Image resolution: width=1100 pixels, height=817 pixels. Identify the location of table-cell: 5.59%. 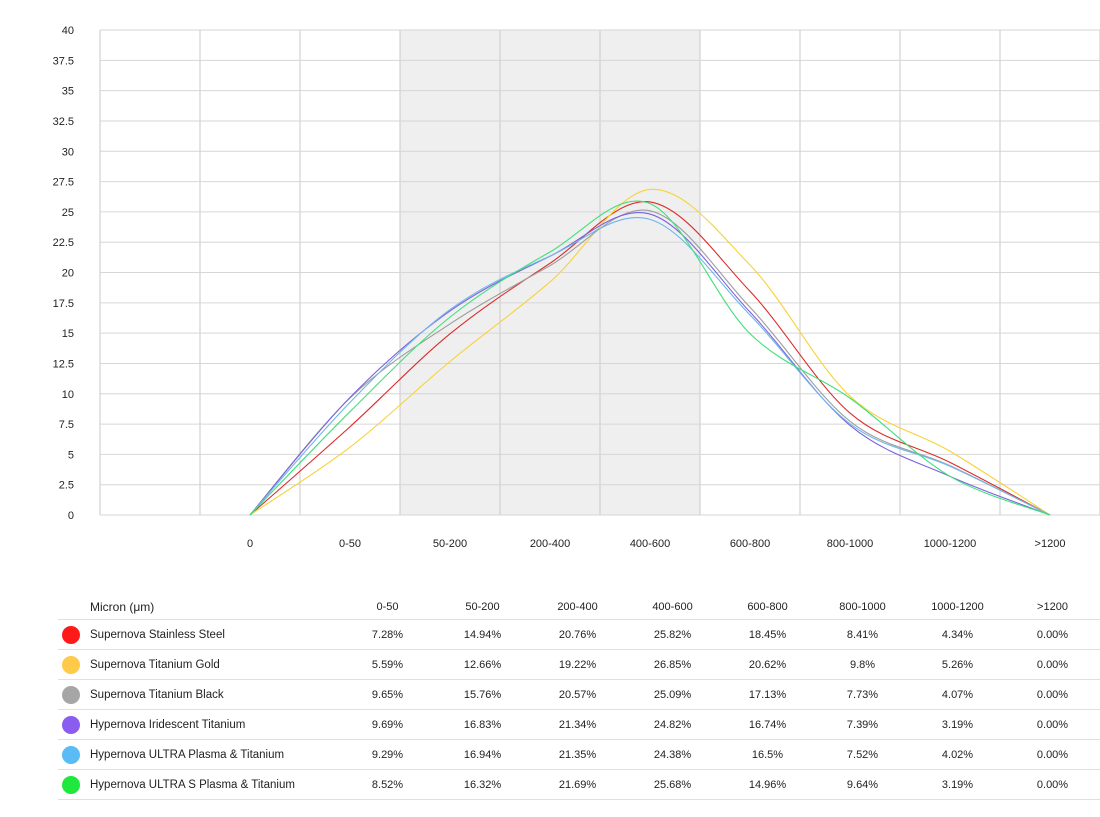
(387, 664).